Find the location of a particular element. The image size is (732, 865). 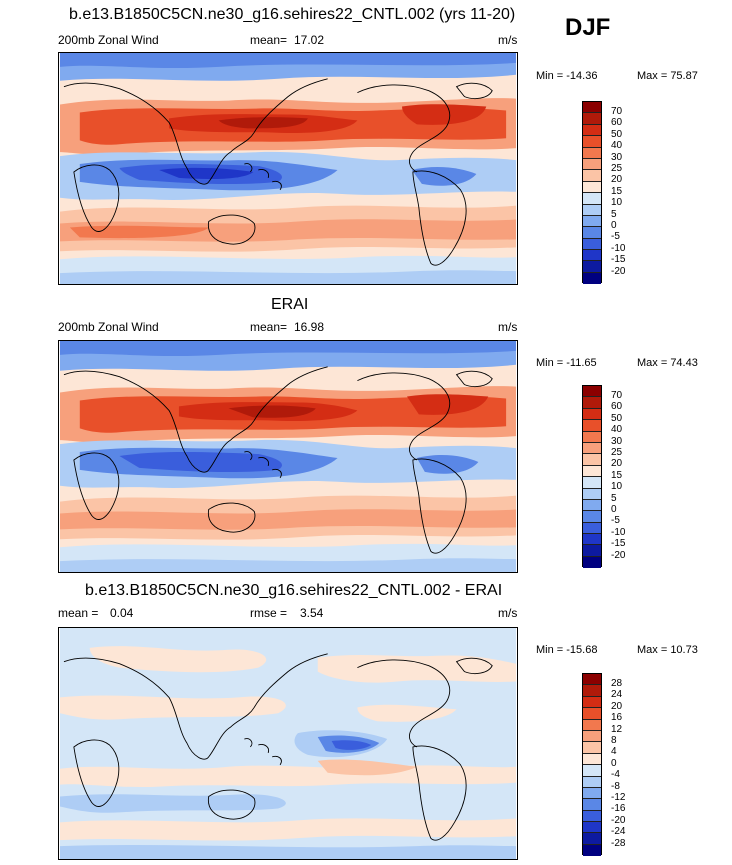

panel2-colorbar-label: -10 is located at coordinates (618, 532).